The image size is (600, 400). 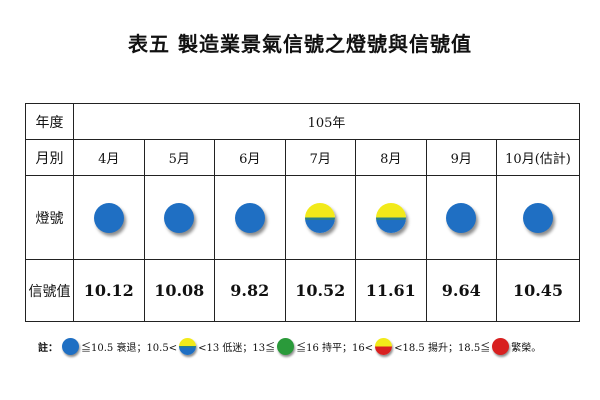 What do you see at coordinates (526, 348) in the screenshot?
I see `legend-text: 繁榮。` at bounding box center [526, 348].